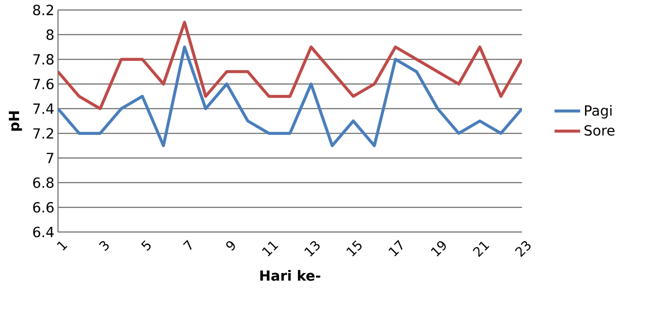 This screenshot has height=326, width=652. Describe the element at coordinates (270, 248) in the screenshot. I see `x-tick-label: 11` at that location.